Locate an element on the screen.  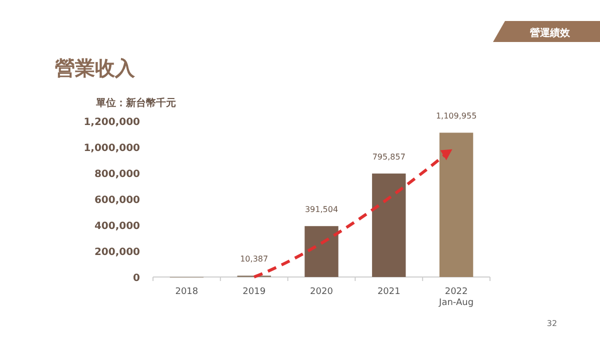
data-label: 1,109,955 is located at coordinates (456, 116).